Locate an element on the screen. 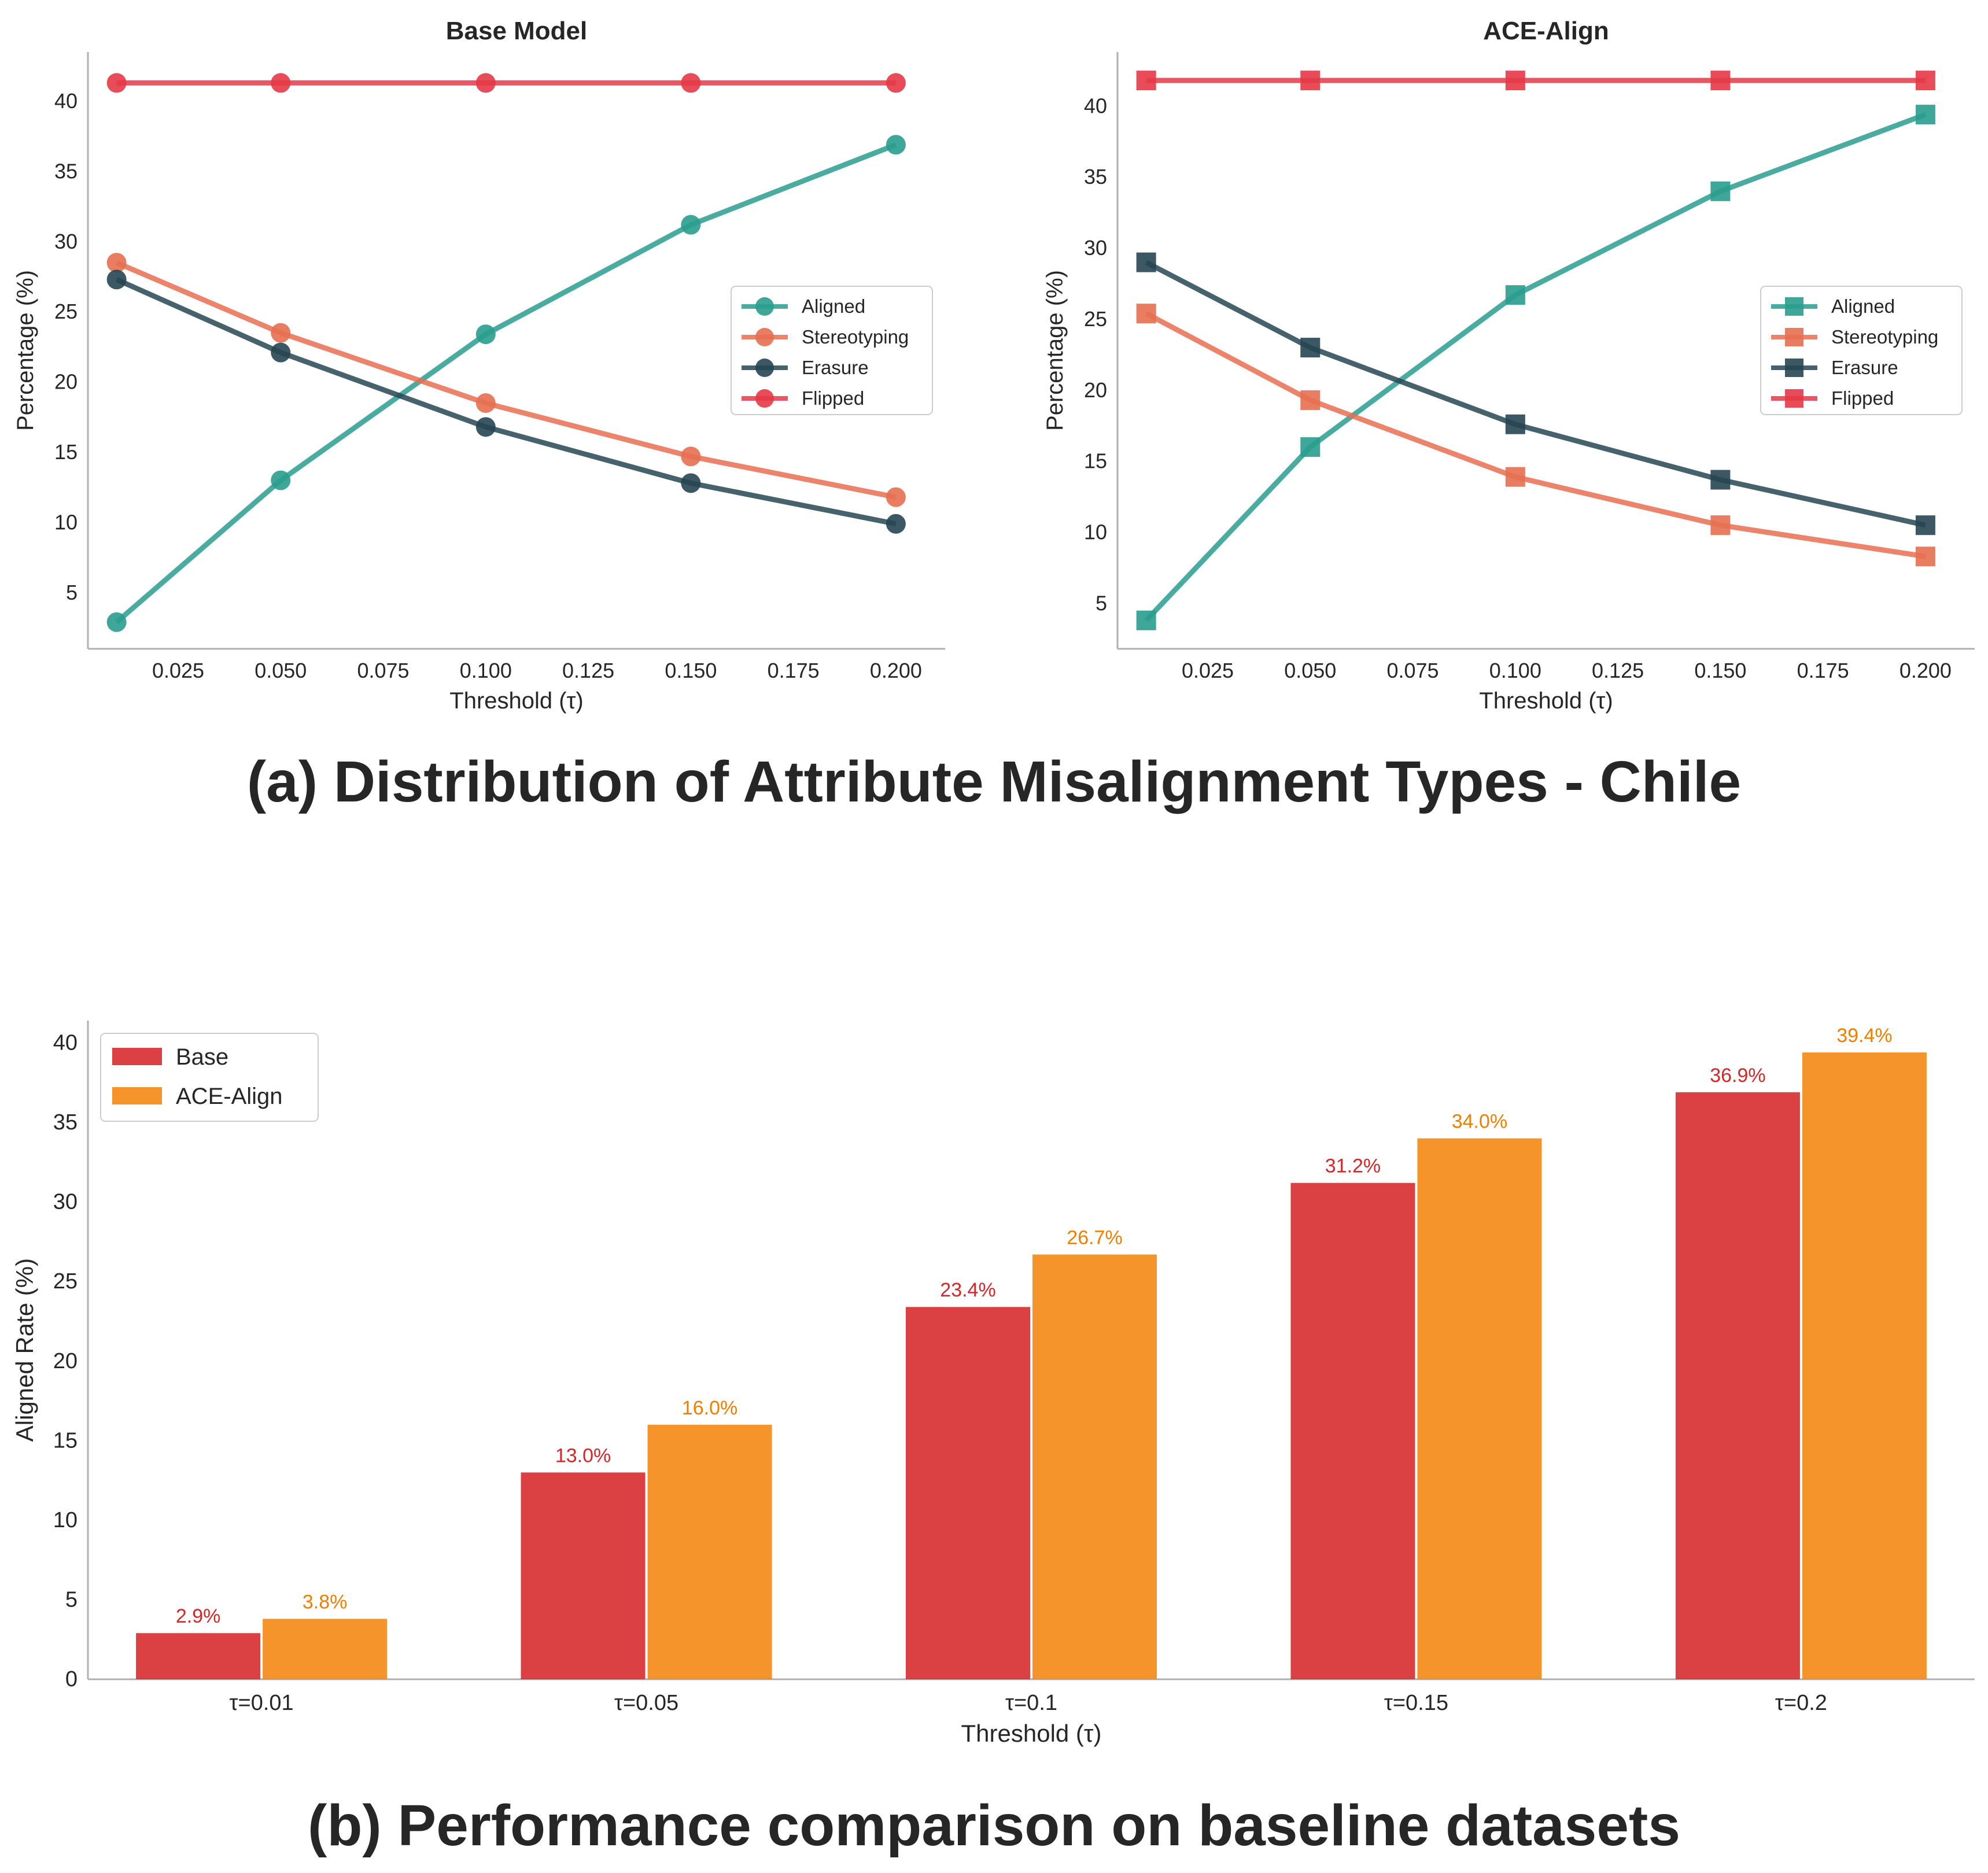 Image resolution: width=1988 pixels, height=1873 pixels. x-tick-label: 0.125 is located at coordinates (1618, 670).